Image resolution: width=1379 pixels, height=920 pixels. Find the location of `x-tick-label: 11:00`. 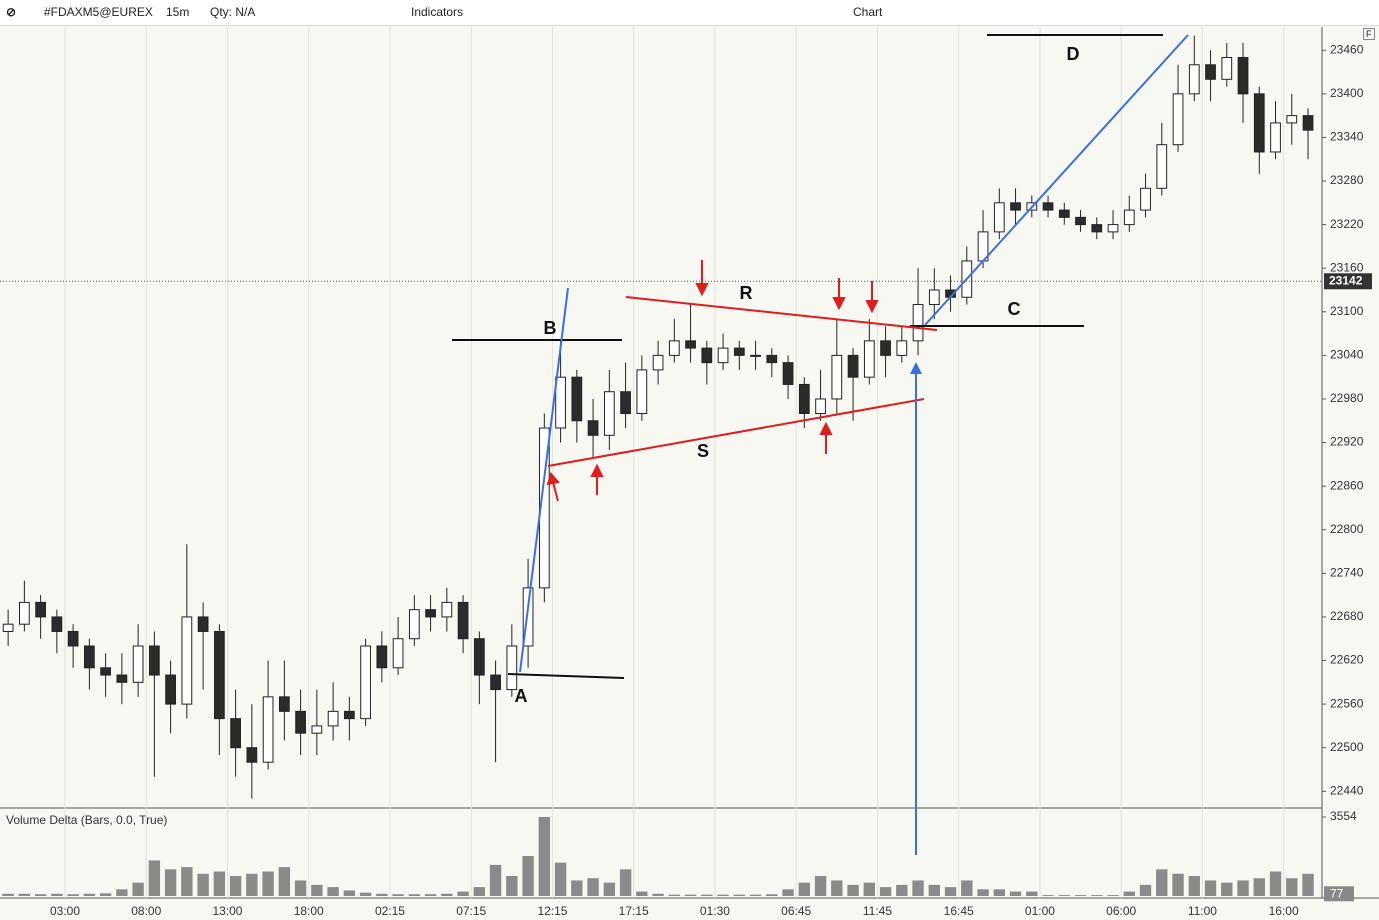

x-tick-label: 11:00 is located at coordinates (1202, 911).